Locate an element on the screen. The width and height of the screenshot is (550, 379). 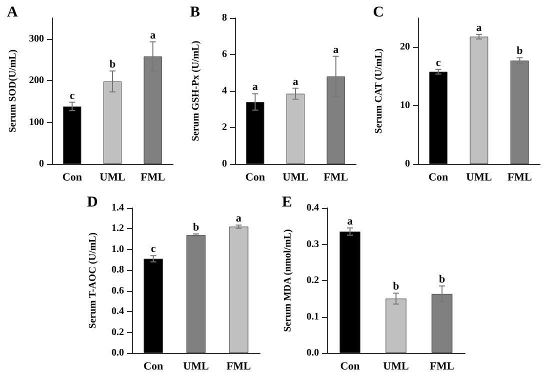
y-axis-title: Serum SOD(U/mL) is located at coordinates (13, 91).